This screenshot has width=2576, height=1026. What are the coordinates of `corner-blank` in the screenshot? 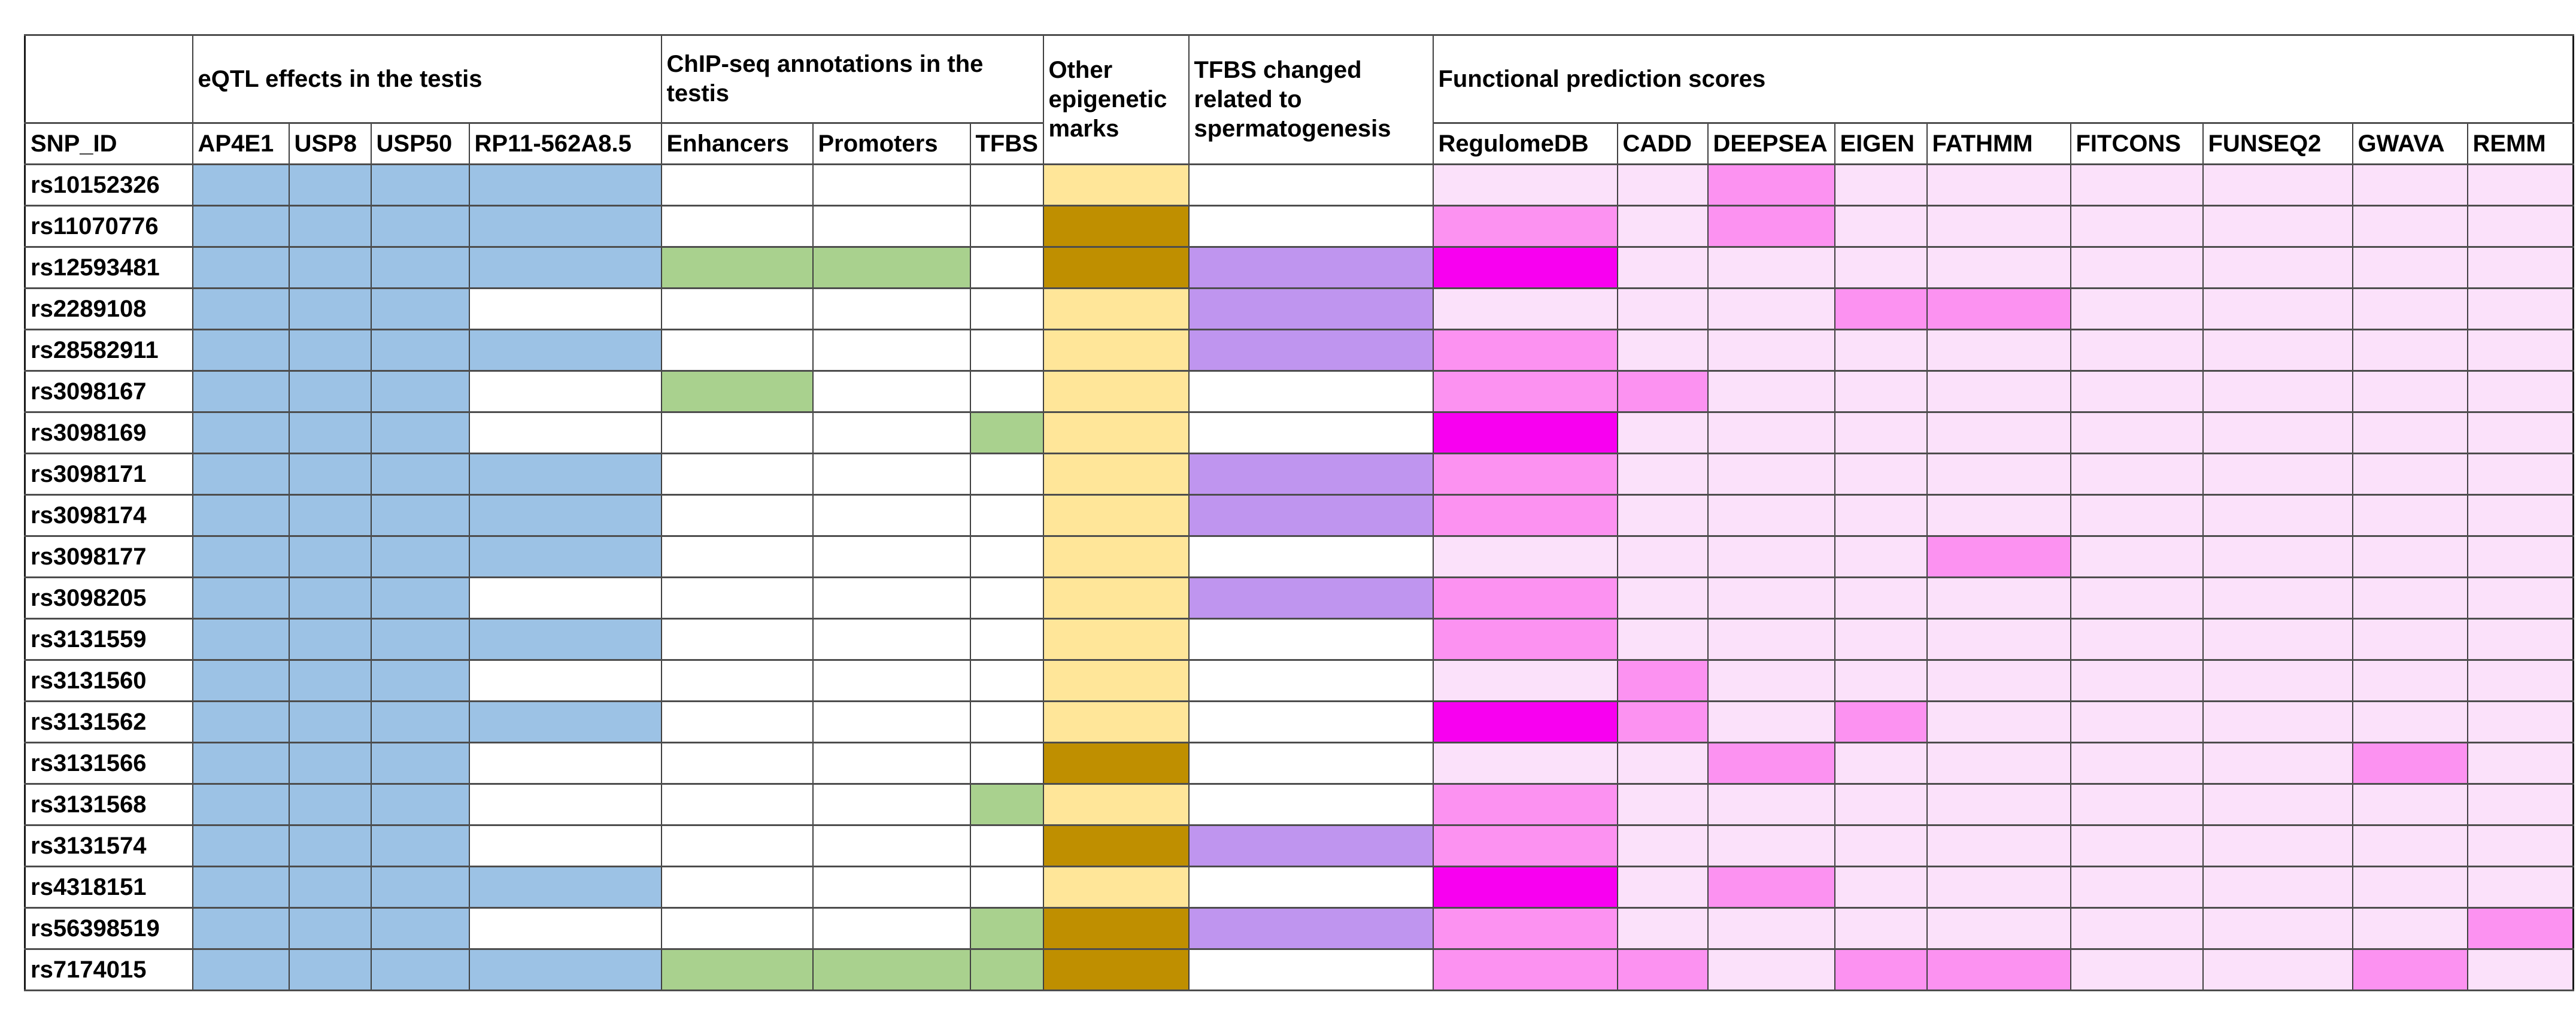 It's located at (108, 79).